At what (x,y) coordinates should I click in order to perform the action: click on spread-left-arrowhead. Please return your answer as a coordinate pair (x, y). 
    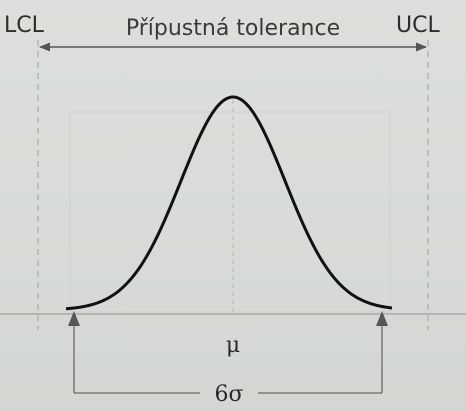
    Looking at the image, I should click on (74, 318).